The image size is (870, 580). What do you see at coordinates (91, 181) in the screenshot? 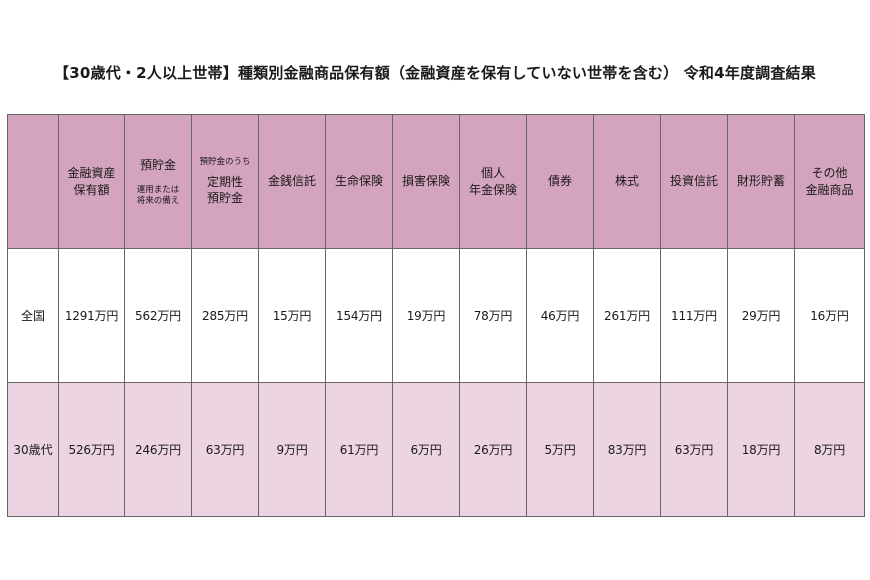
I see `col-header-financial-assets: 金融資産 保有額` at bounding box center [91, 181].